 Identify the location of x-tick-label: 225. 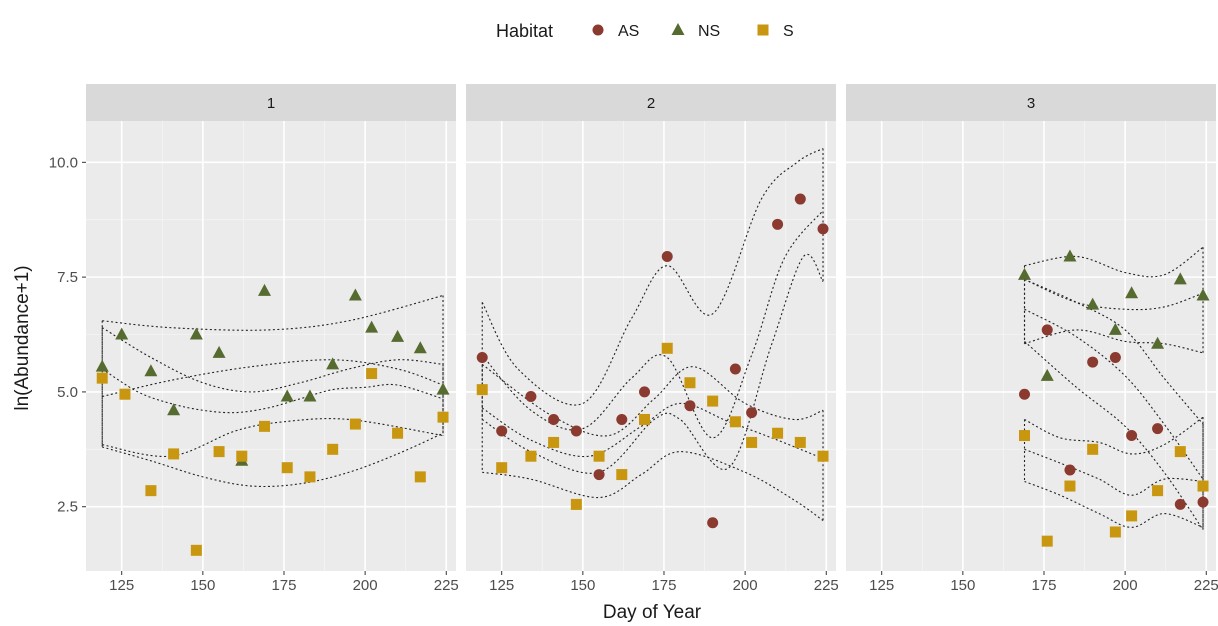
(446, 585).